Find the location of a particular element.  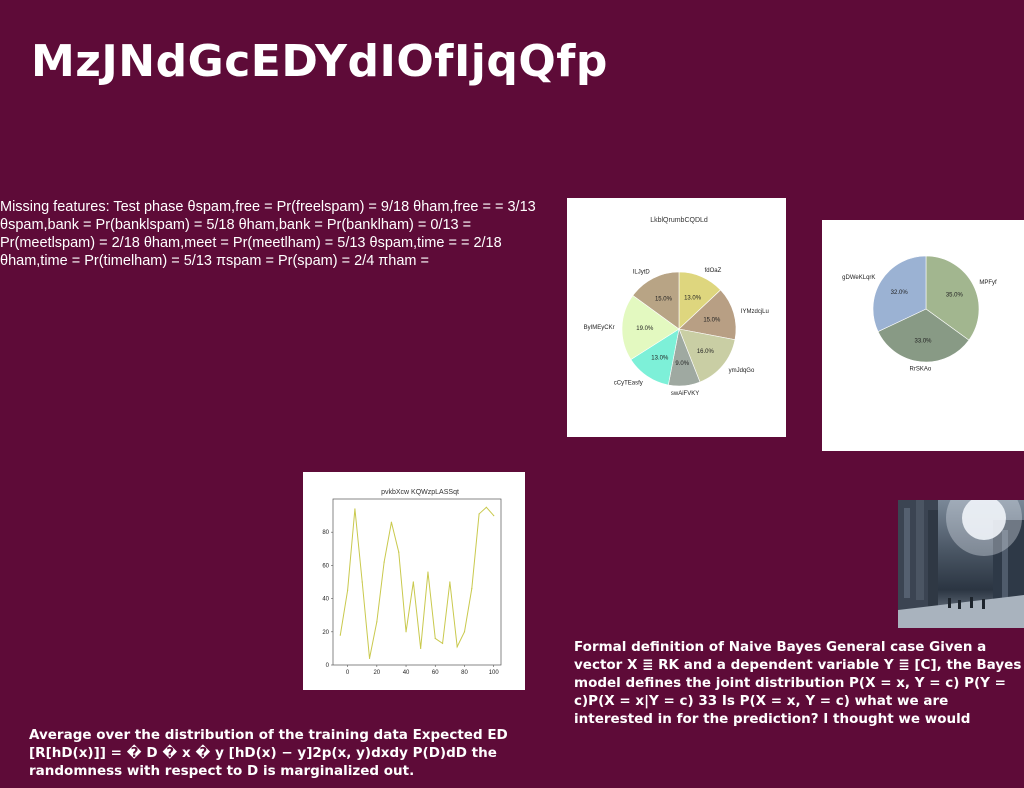

pie1-pct-label-2: 16.0% is located at coordinates (706, 352).